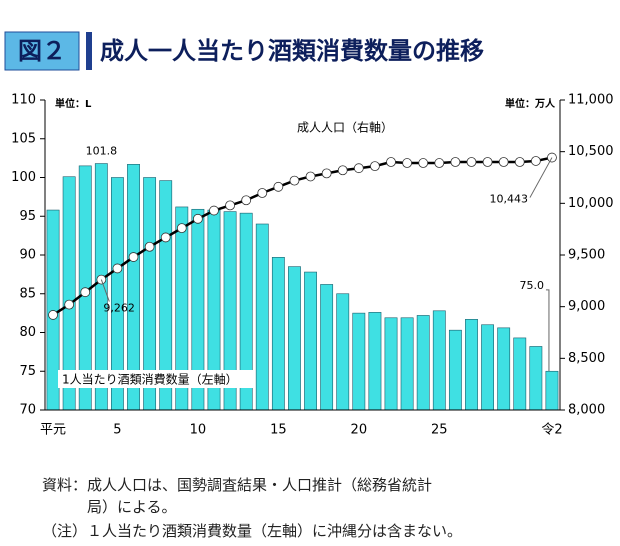 This screenshot has width=620, height=546. I want to click on data-label: 10,443, so click(508, 199).